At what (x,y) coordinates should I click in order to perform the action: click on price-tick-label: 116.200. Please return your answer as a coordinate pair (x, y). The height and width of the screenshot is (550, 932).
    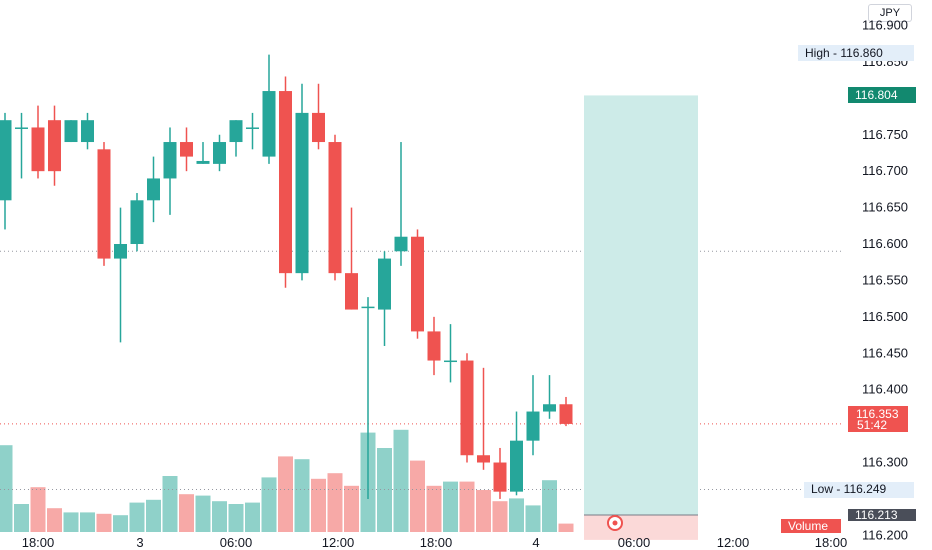
    Looking at the image, I should click on (885, 534).